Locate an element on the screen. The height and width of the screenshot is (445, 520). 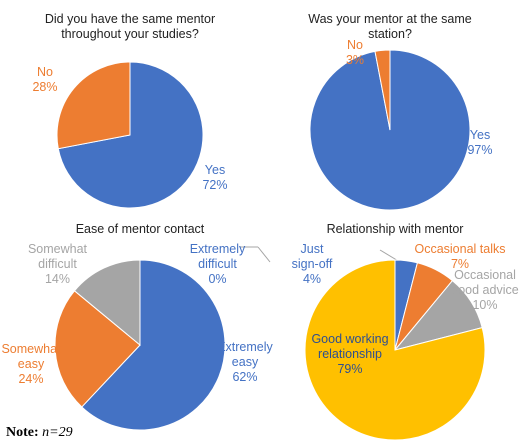
value-label: 4% is located at coordinates (312, 279).